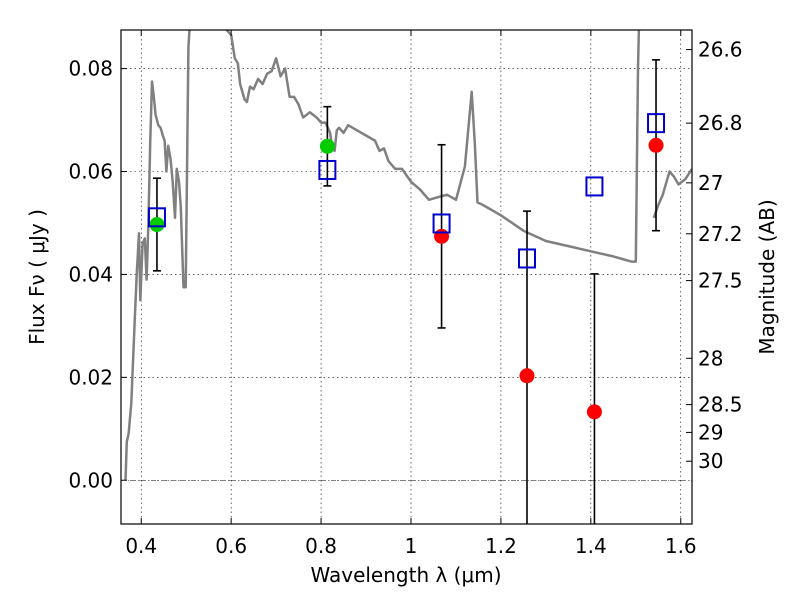  Describe the element at coordinates (405, 575) in the screenshot. I see `x-axis-title: Wavelength λ (μm)` at that location.